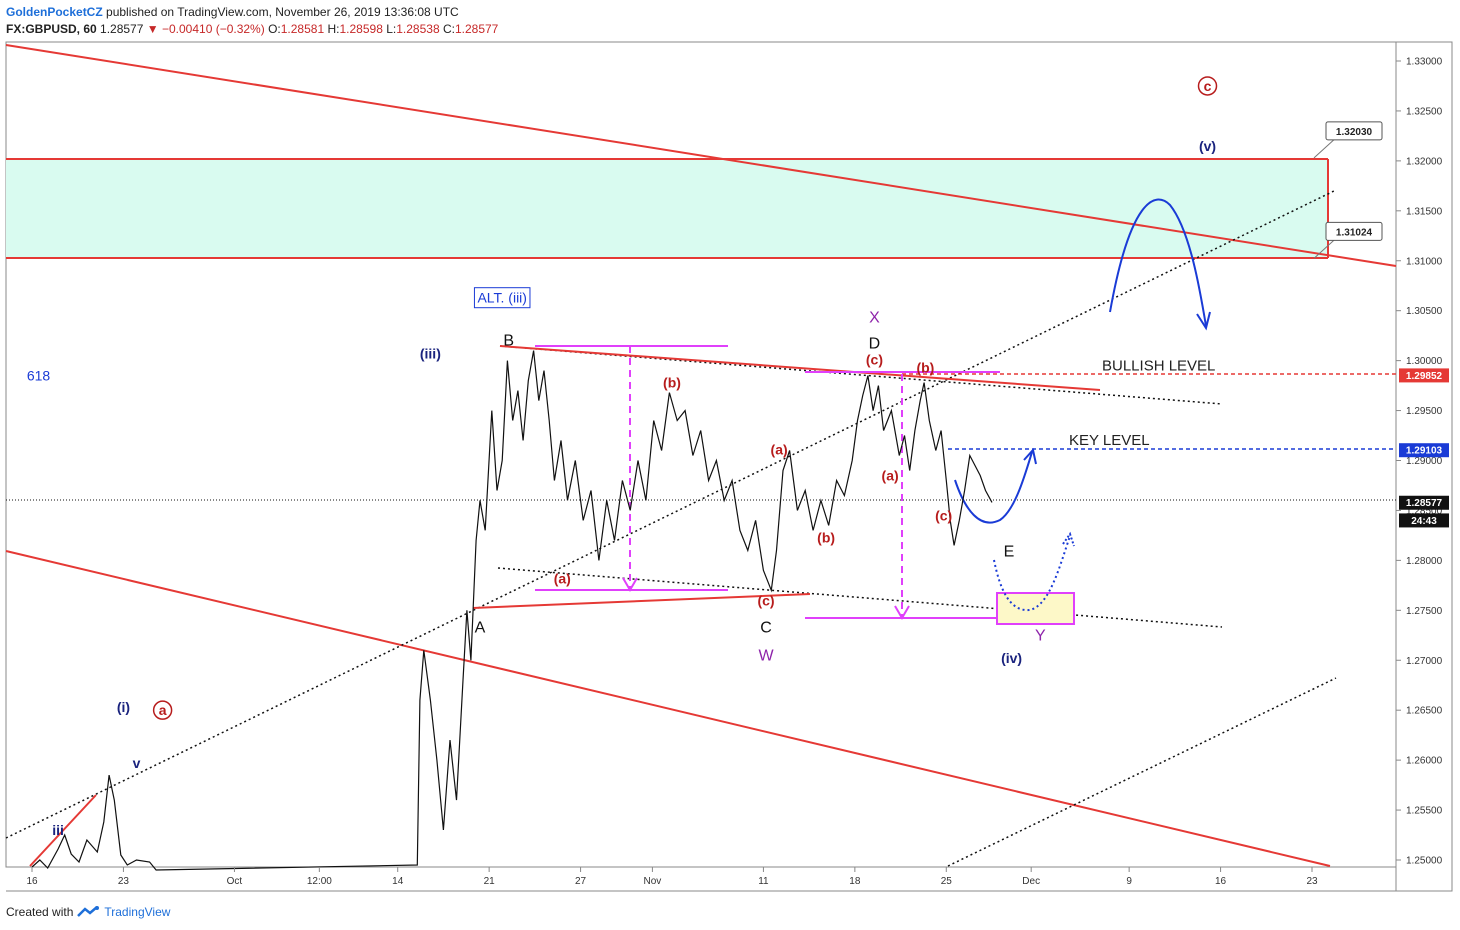  I want to click on projection-arc-key, so click(993, 487).